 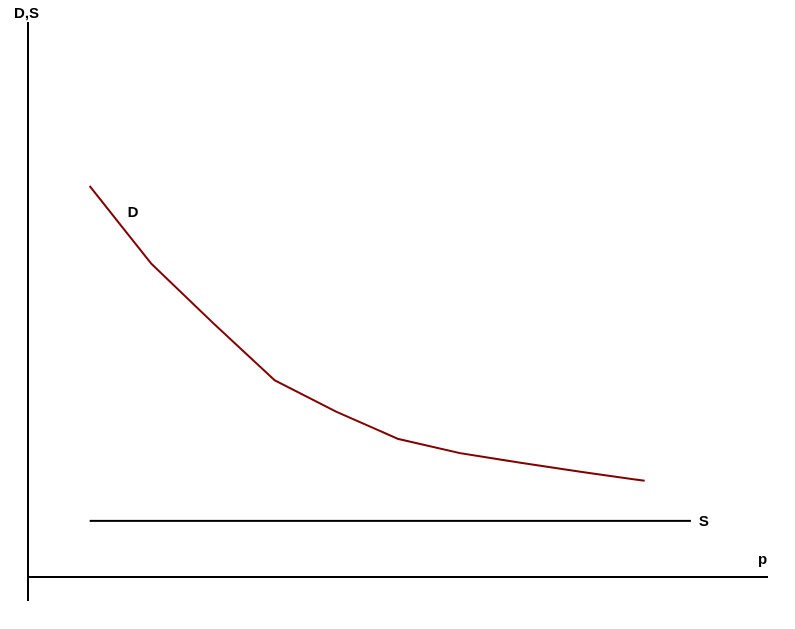 I want to click on x-axis-label: p, so click(x=762, y=559).